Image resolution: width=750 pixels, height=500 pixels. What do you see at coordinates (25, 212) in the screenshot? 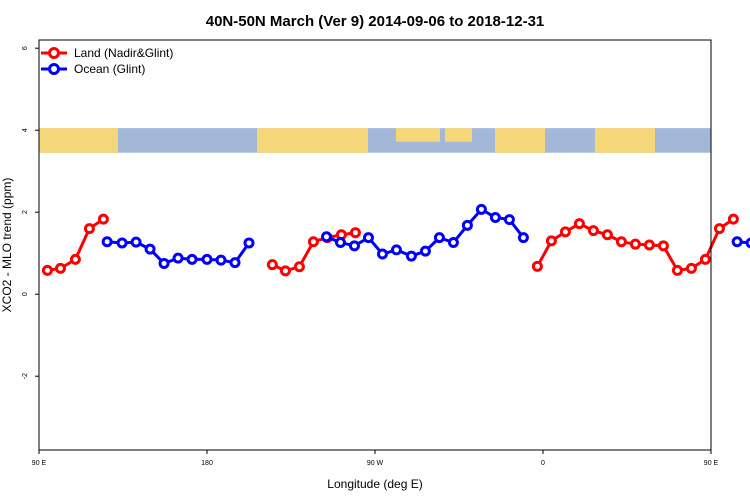
I see `y-tick-label: 2` at bounding box center [25, 212].